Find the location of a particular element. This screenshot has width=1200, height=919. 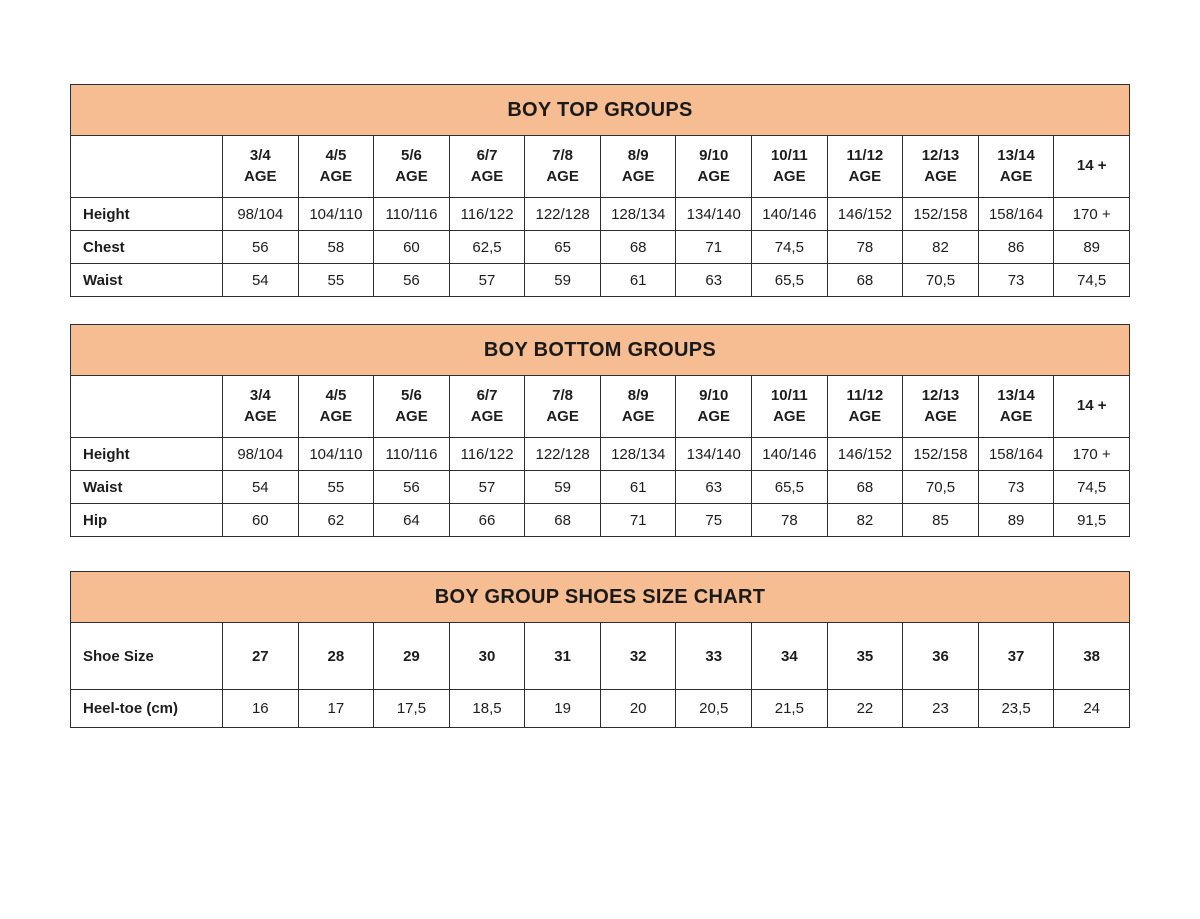

row-label: Shoe Size is located at coordinates (146, 656).